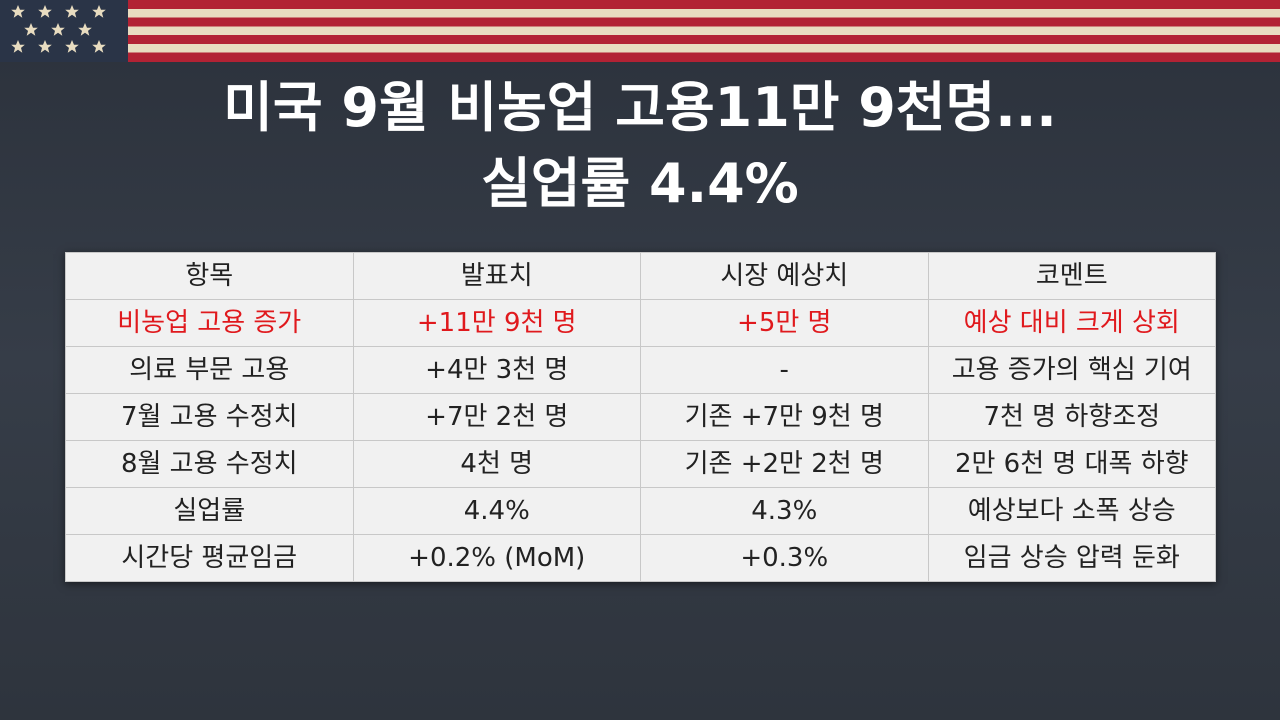  What do you see at coordinates (1071, 558) in the screenshot?
I see `table-cell: 임금 상승 압력 둔화` at bounding box center [1071, 558].